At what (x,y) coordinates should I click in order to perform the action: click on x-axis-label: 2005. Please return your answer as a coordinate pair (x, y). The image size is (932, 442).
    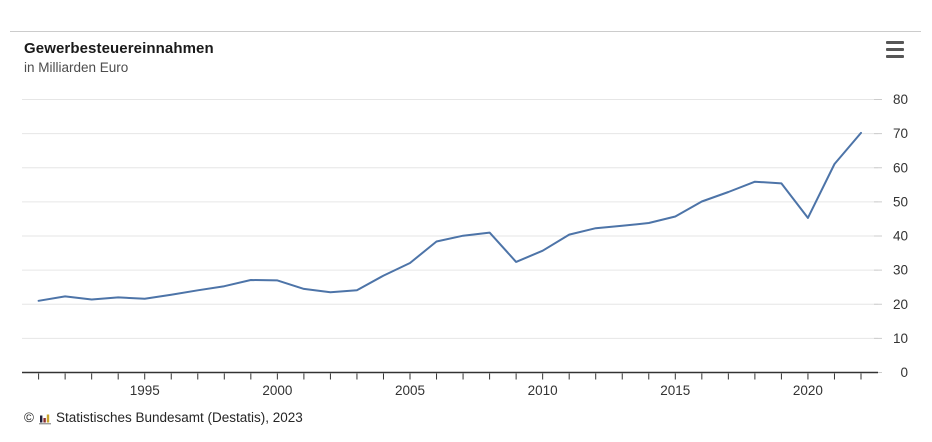
    Looking at the image, I should click on (410, 390).